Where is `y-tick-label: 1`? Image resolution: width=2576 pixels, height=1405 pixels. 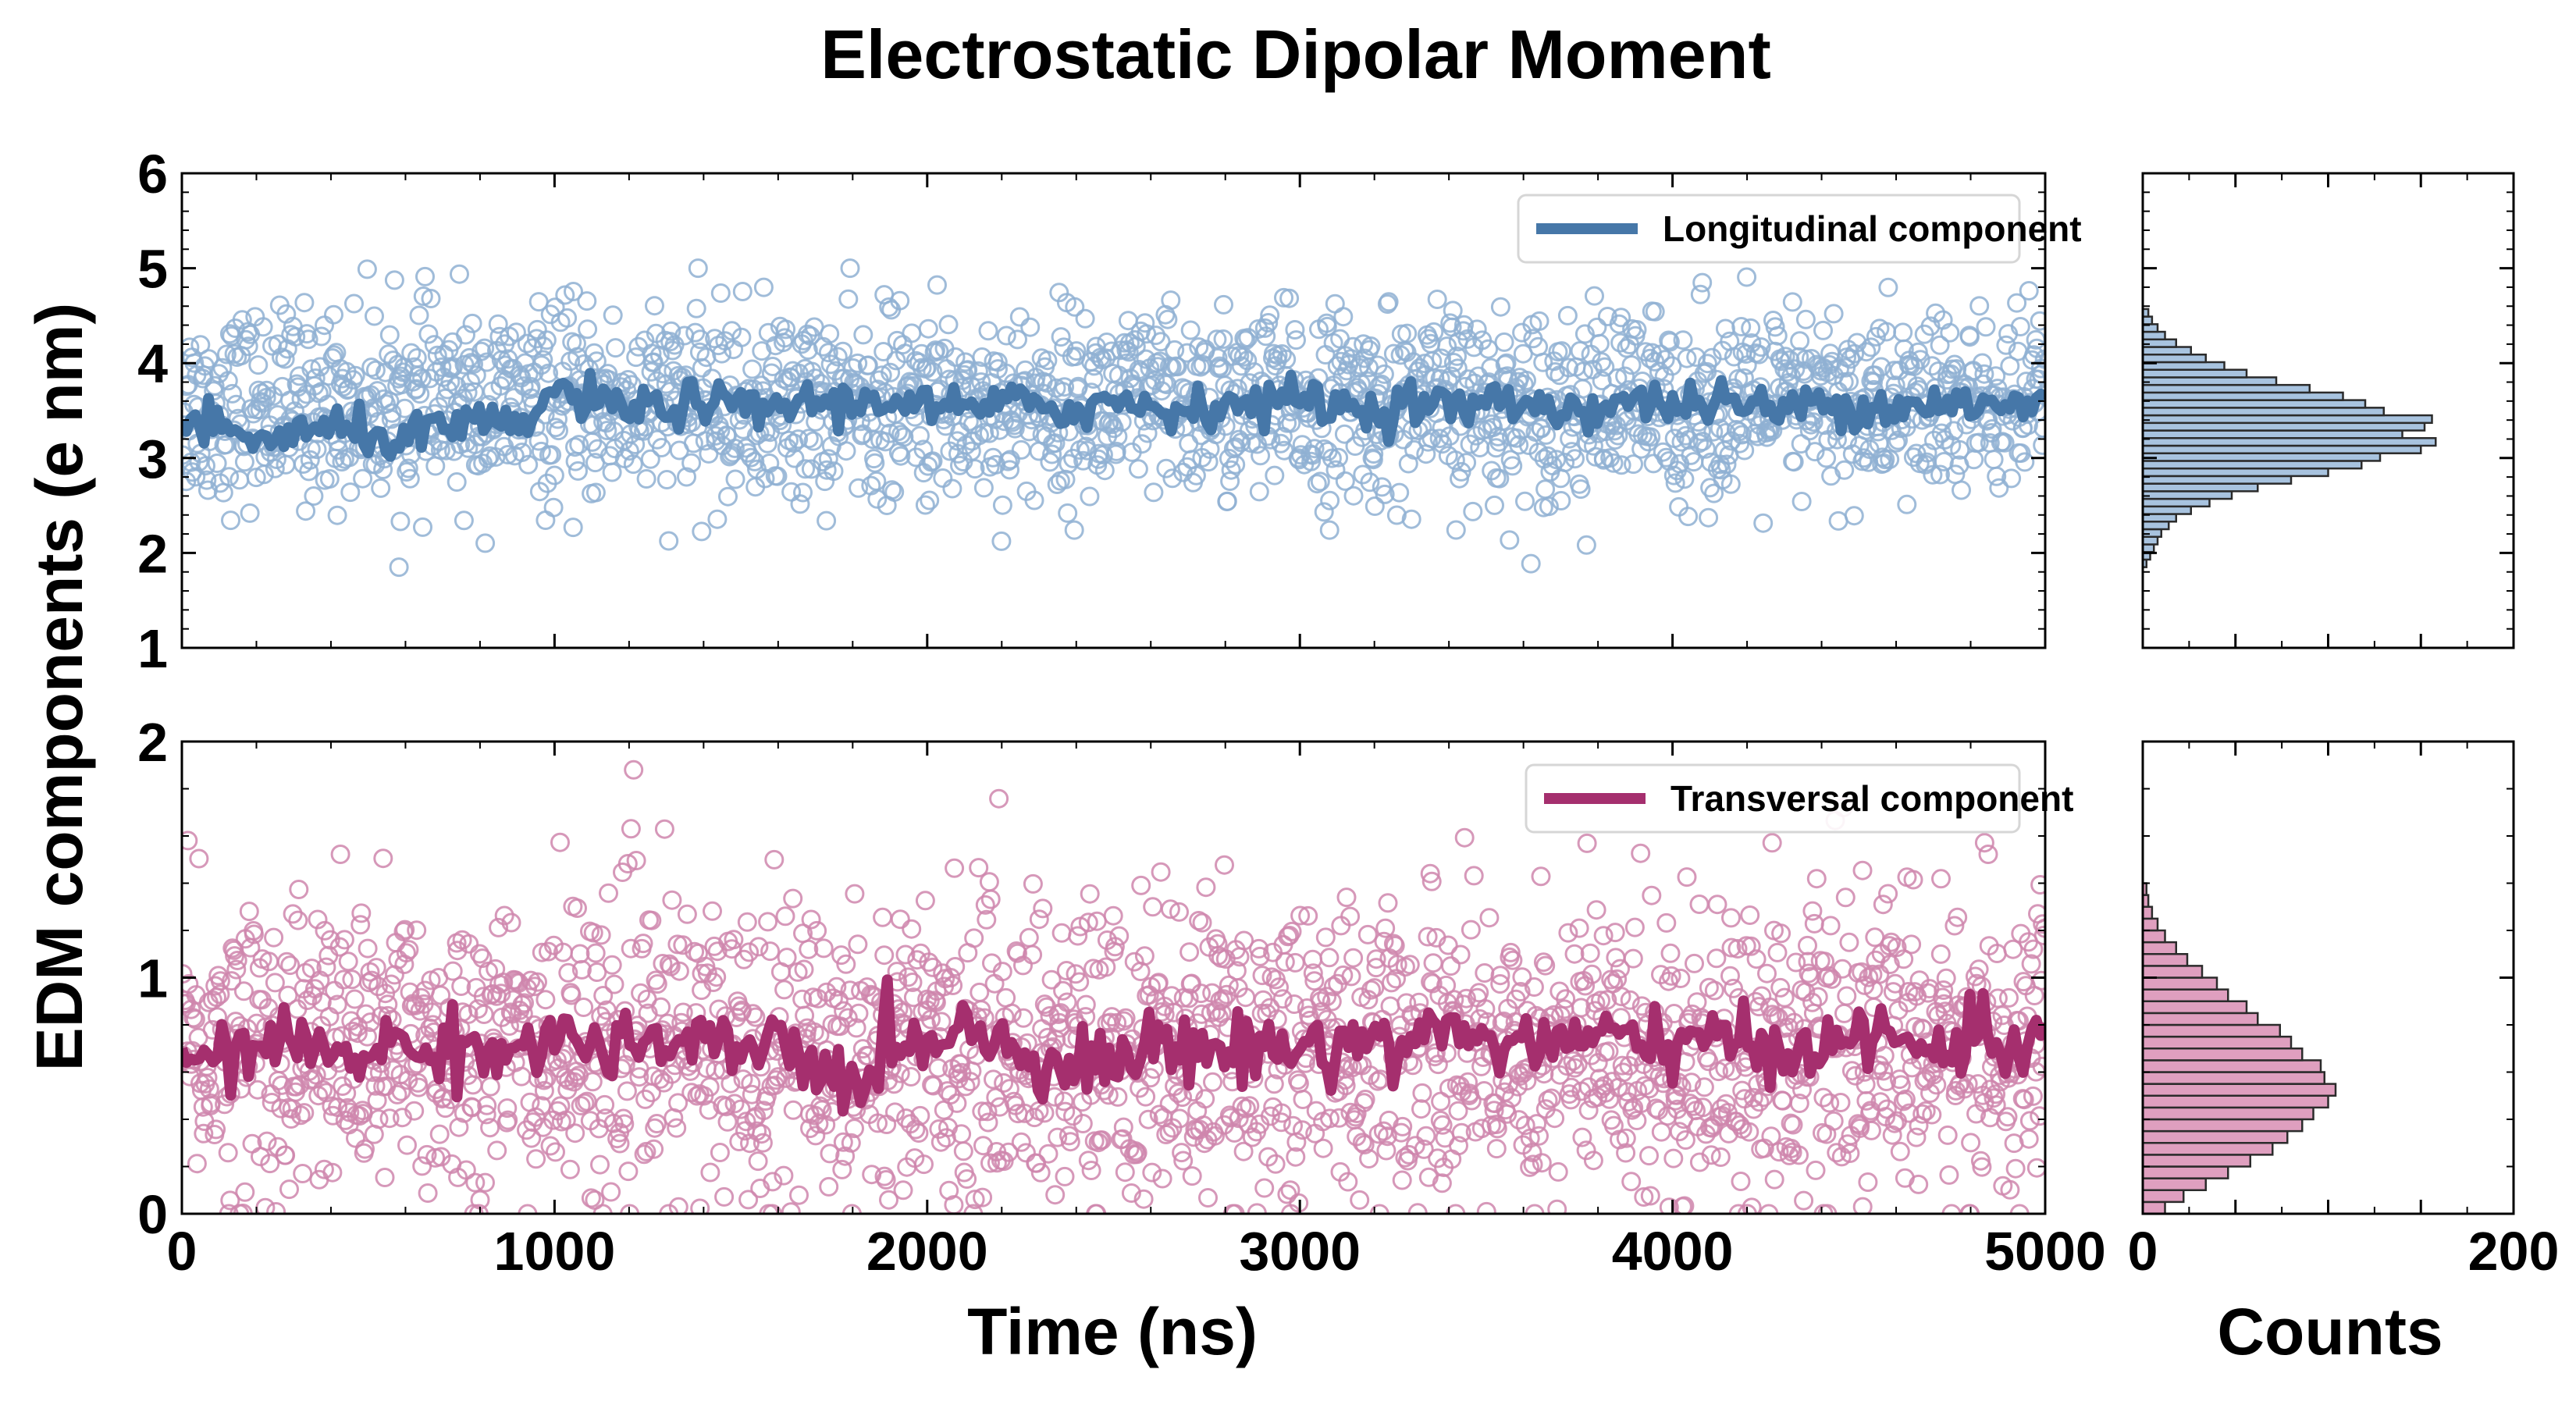
y-tick-label: 1 is located at coordinates (152, 978).